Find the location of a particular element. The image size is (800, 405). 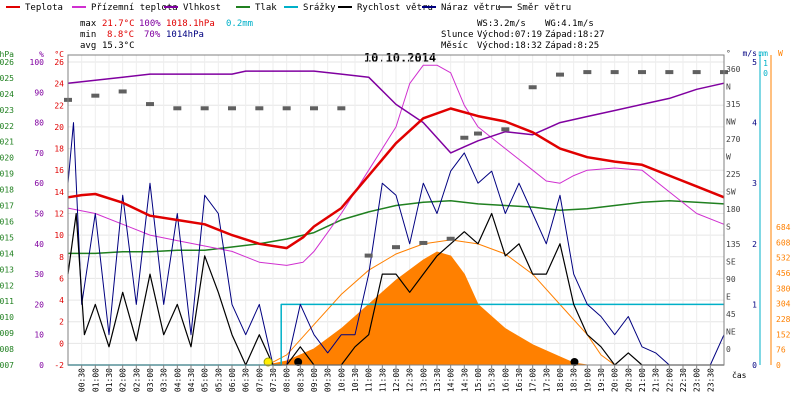

tick-label-dir: 225 is located at coordinates (733, 174).